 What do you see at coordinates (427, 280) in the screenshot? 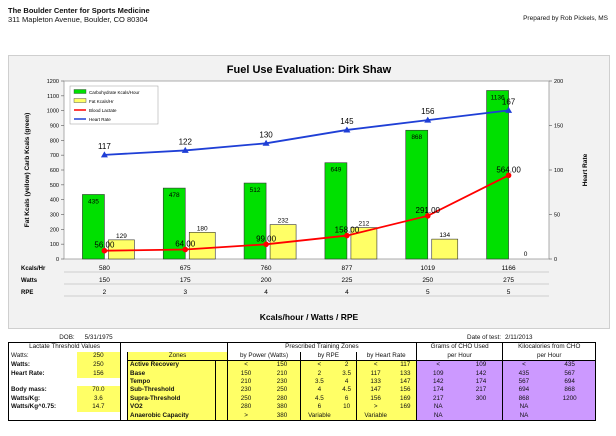
I see `row-watts-cell: 250` at bounding box center [427, 280].